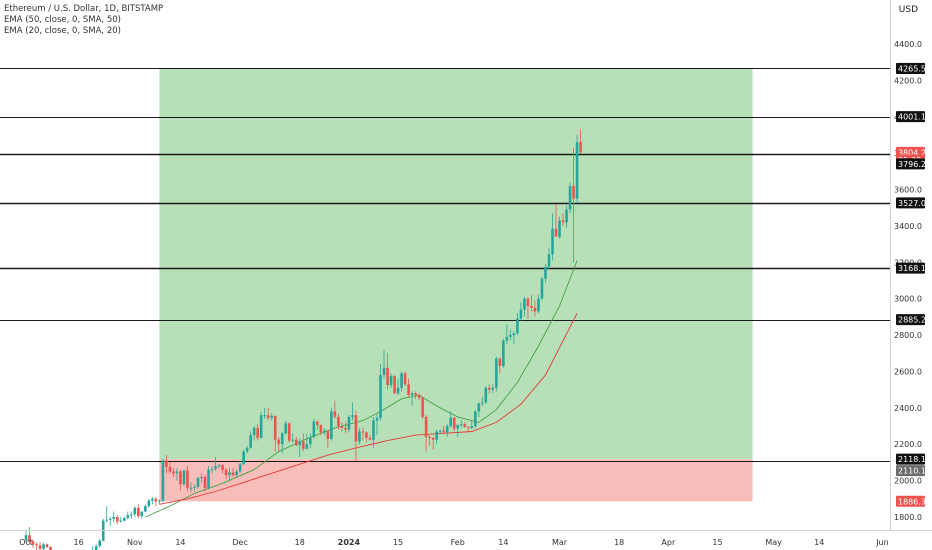  What do you see at coordinates (908, 371) in the screenshot?
I see `price-tick-label: 2600.0` at bounding box center [908, 371].